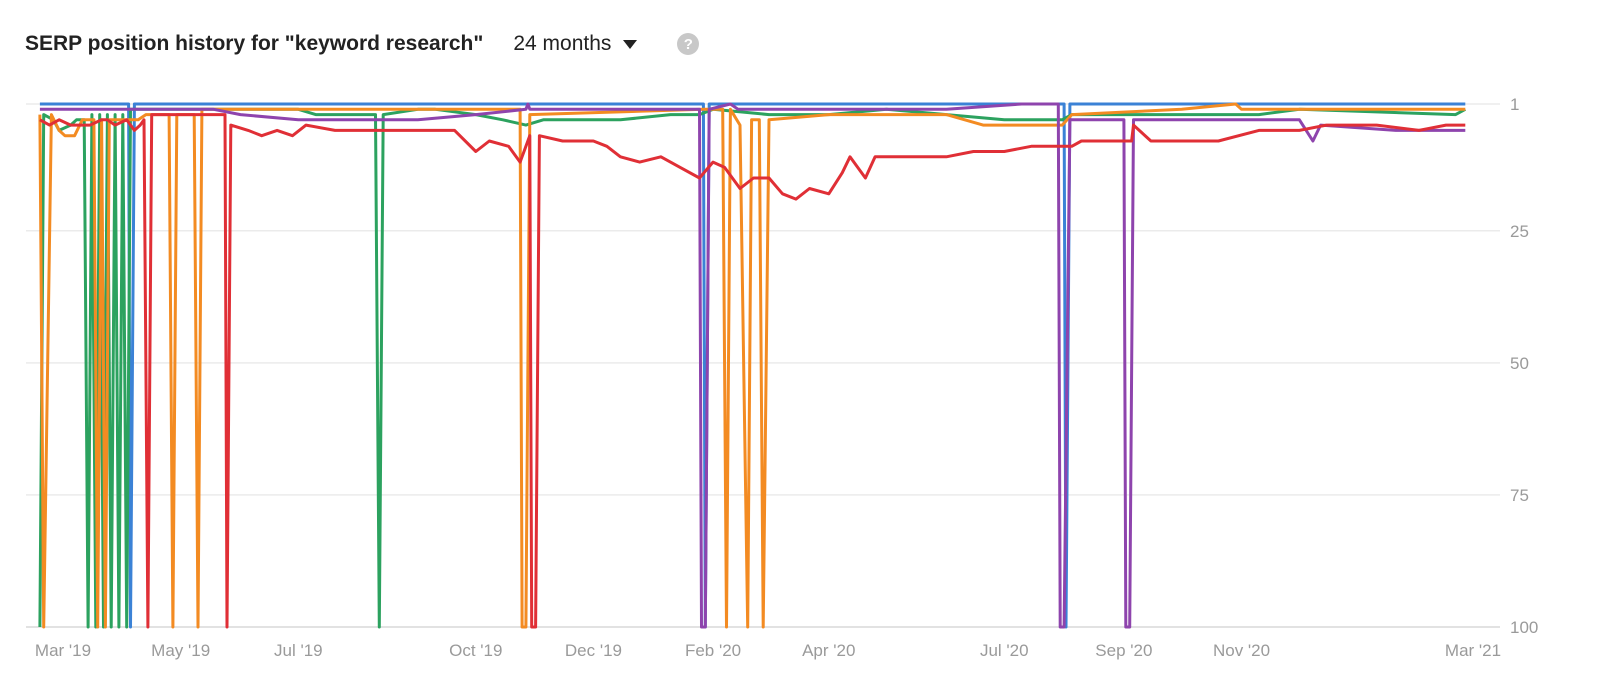  Describe the element at coordinates (1473, 650) in the screenshot. I see `x-tick-label: Mar '21` at that location.